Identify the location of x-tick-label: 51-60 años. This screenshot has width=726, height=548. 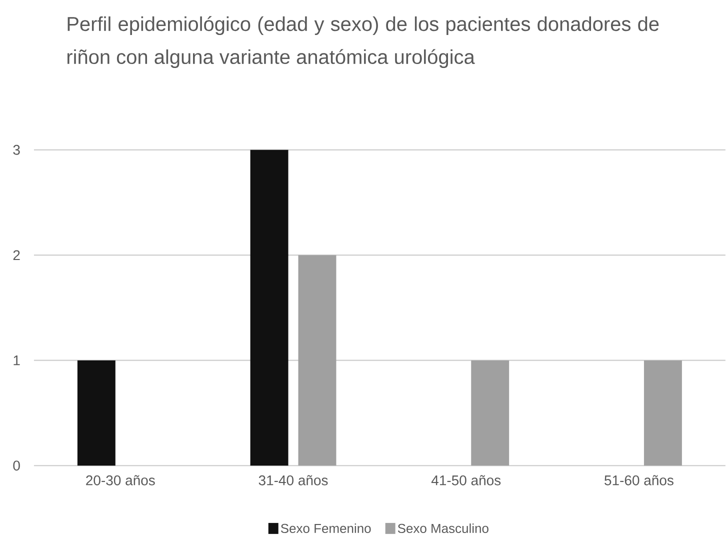
(639, 480).